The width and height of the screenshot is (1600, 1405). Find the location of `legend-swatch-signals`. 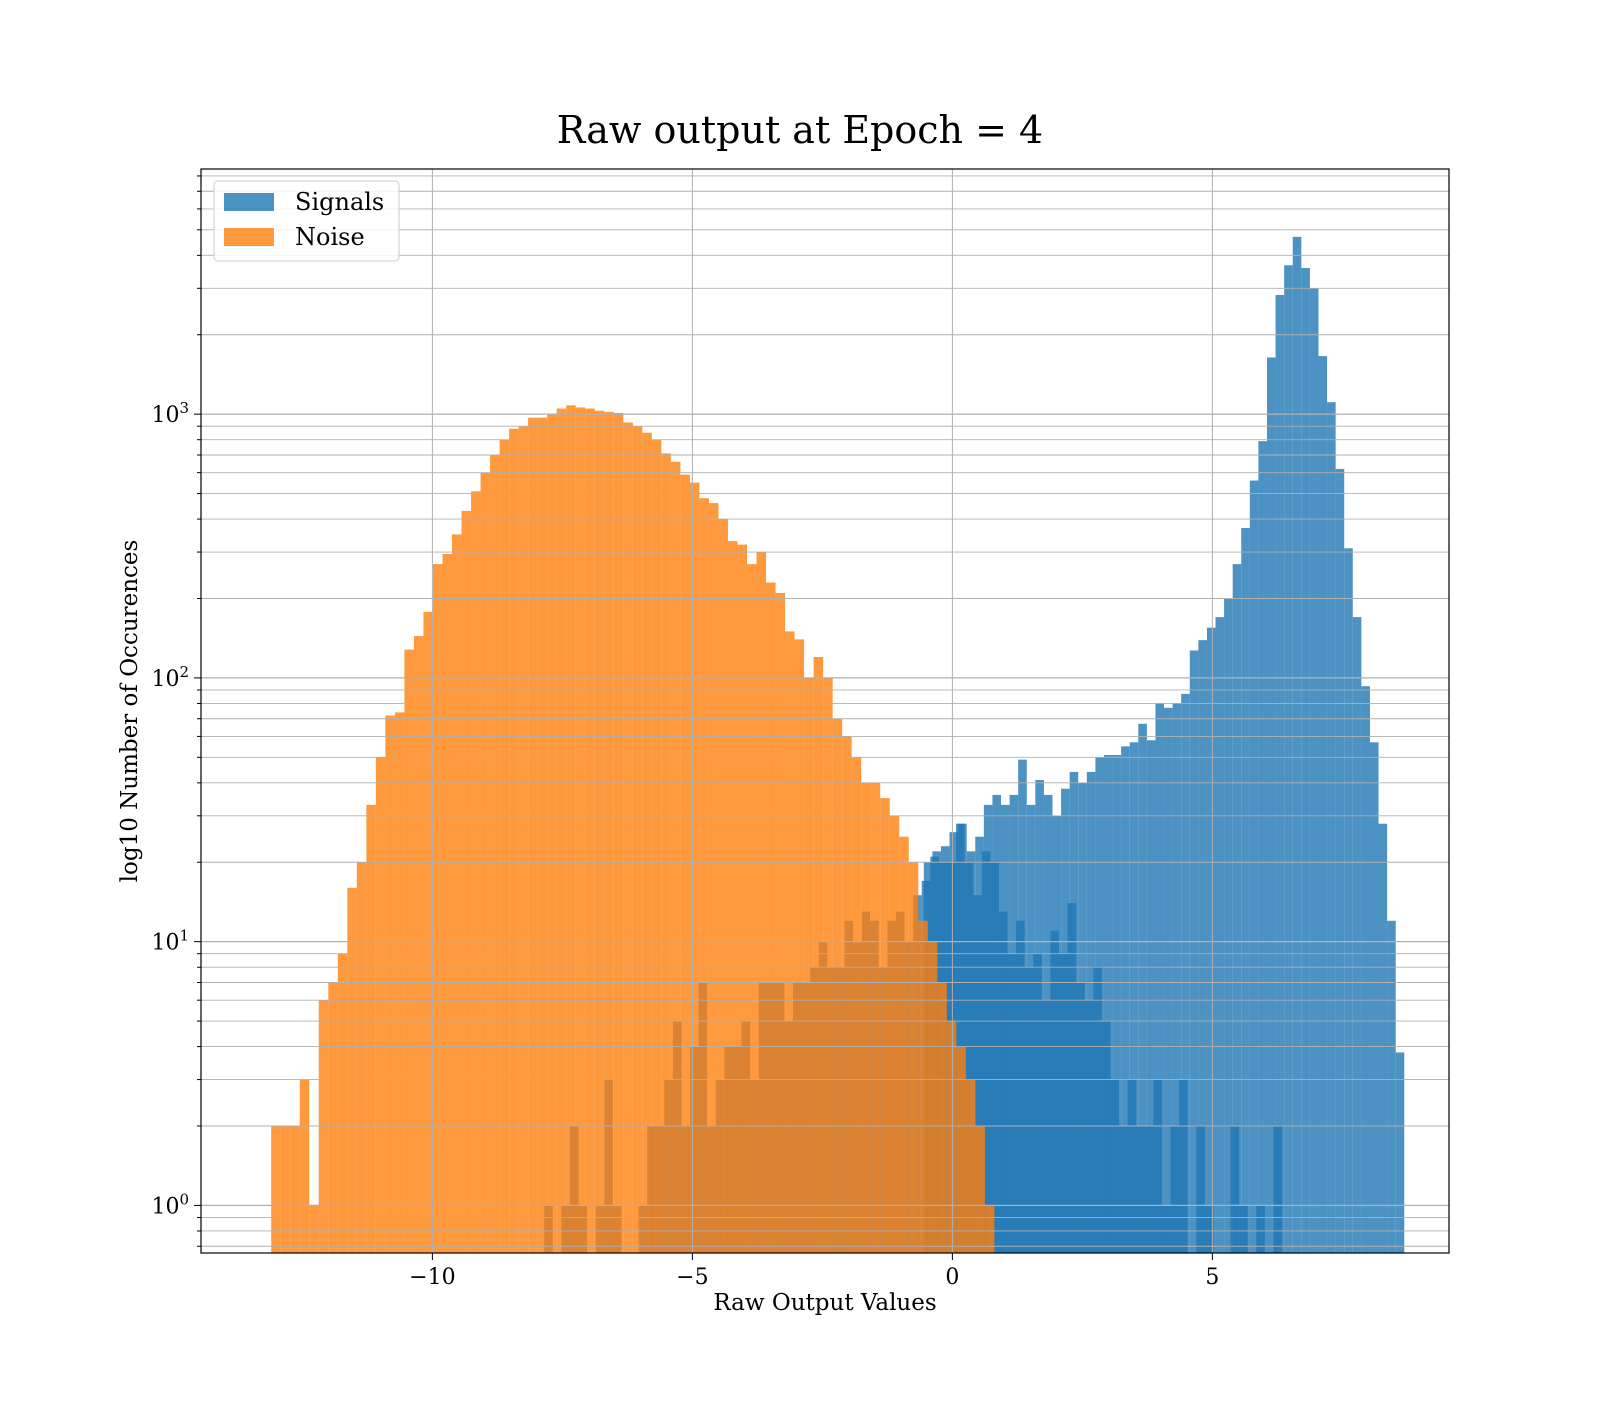

legend-swatch-signals is located at coordinates (249, 202).